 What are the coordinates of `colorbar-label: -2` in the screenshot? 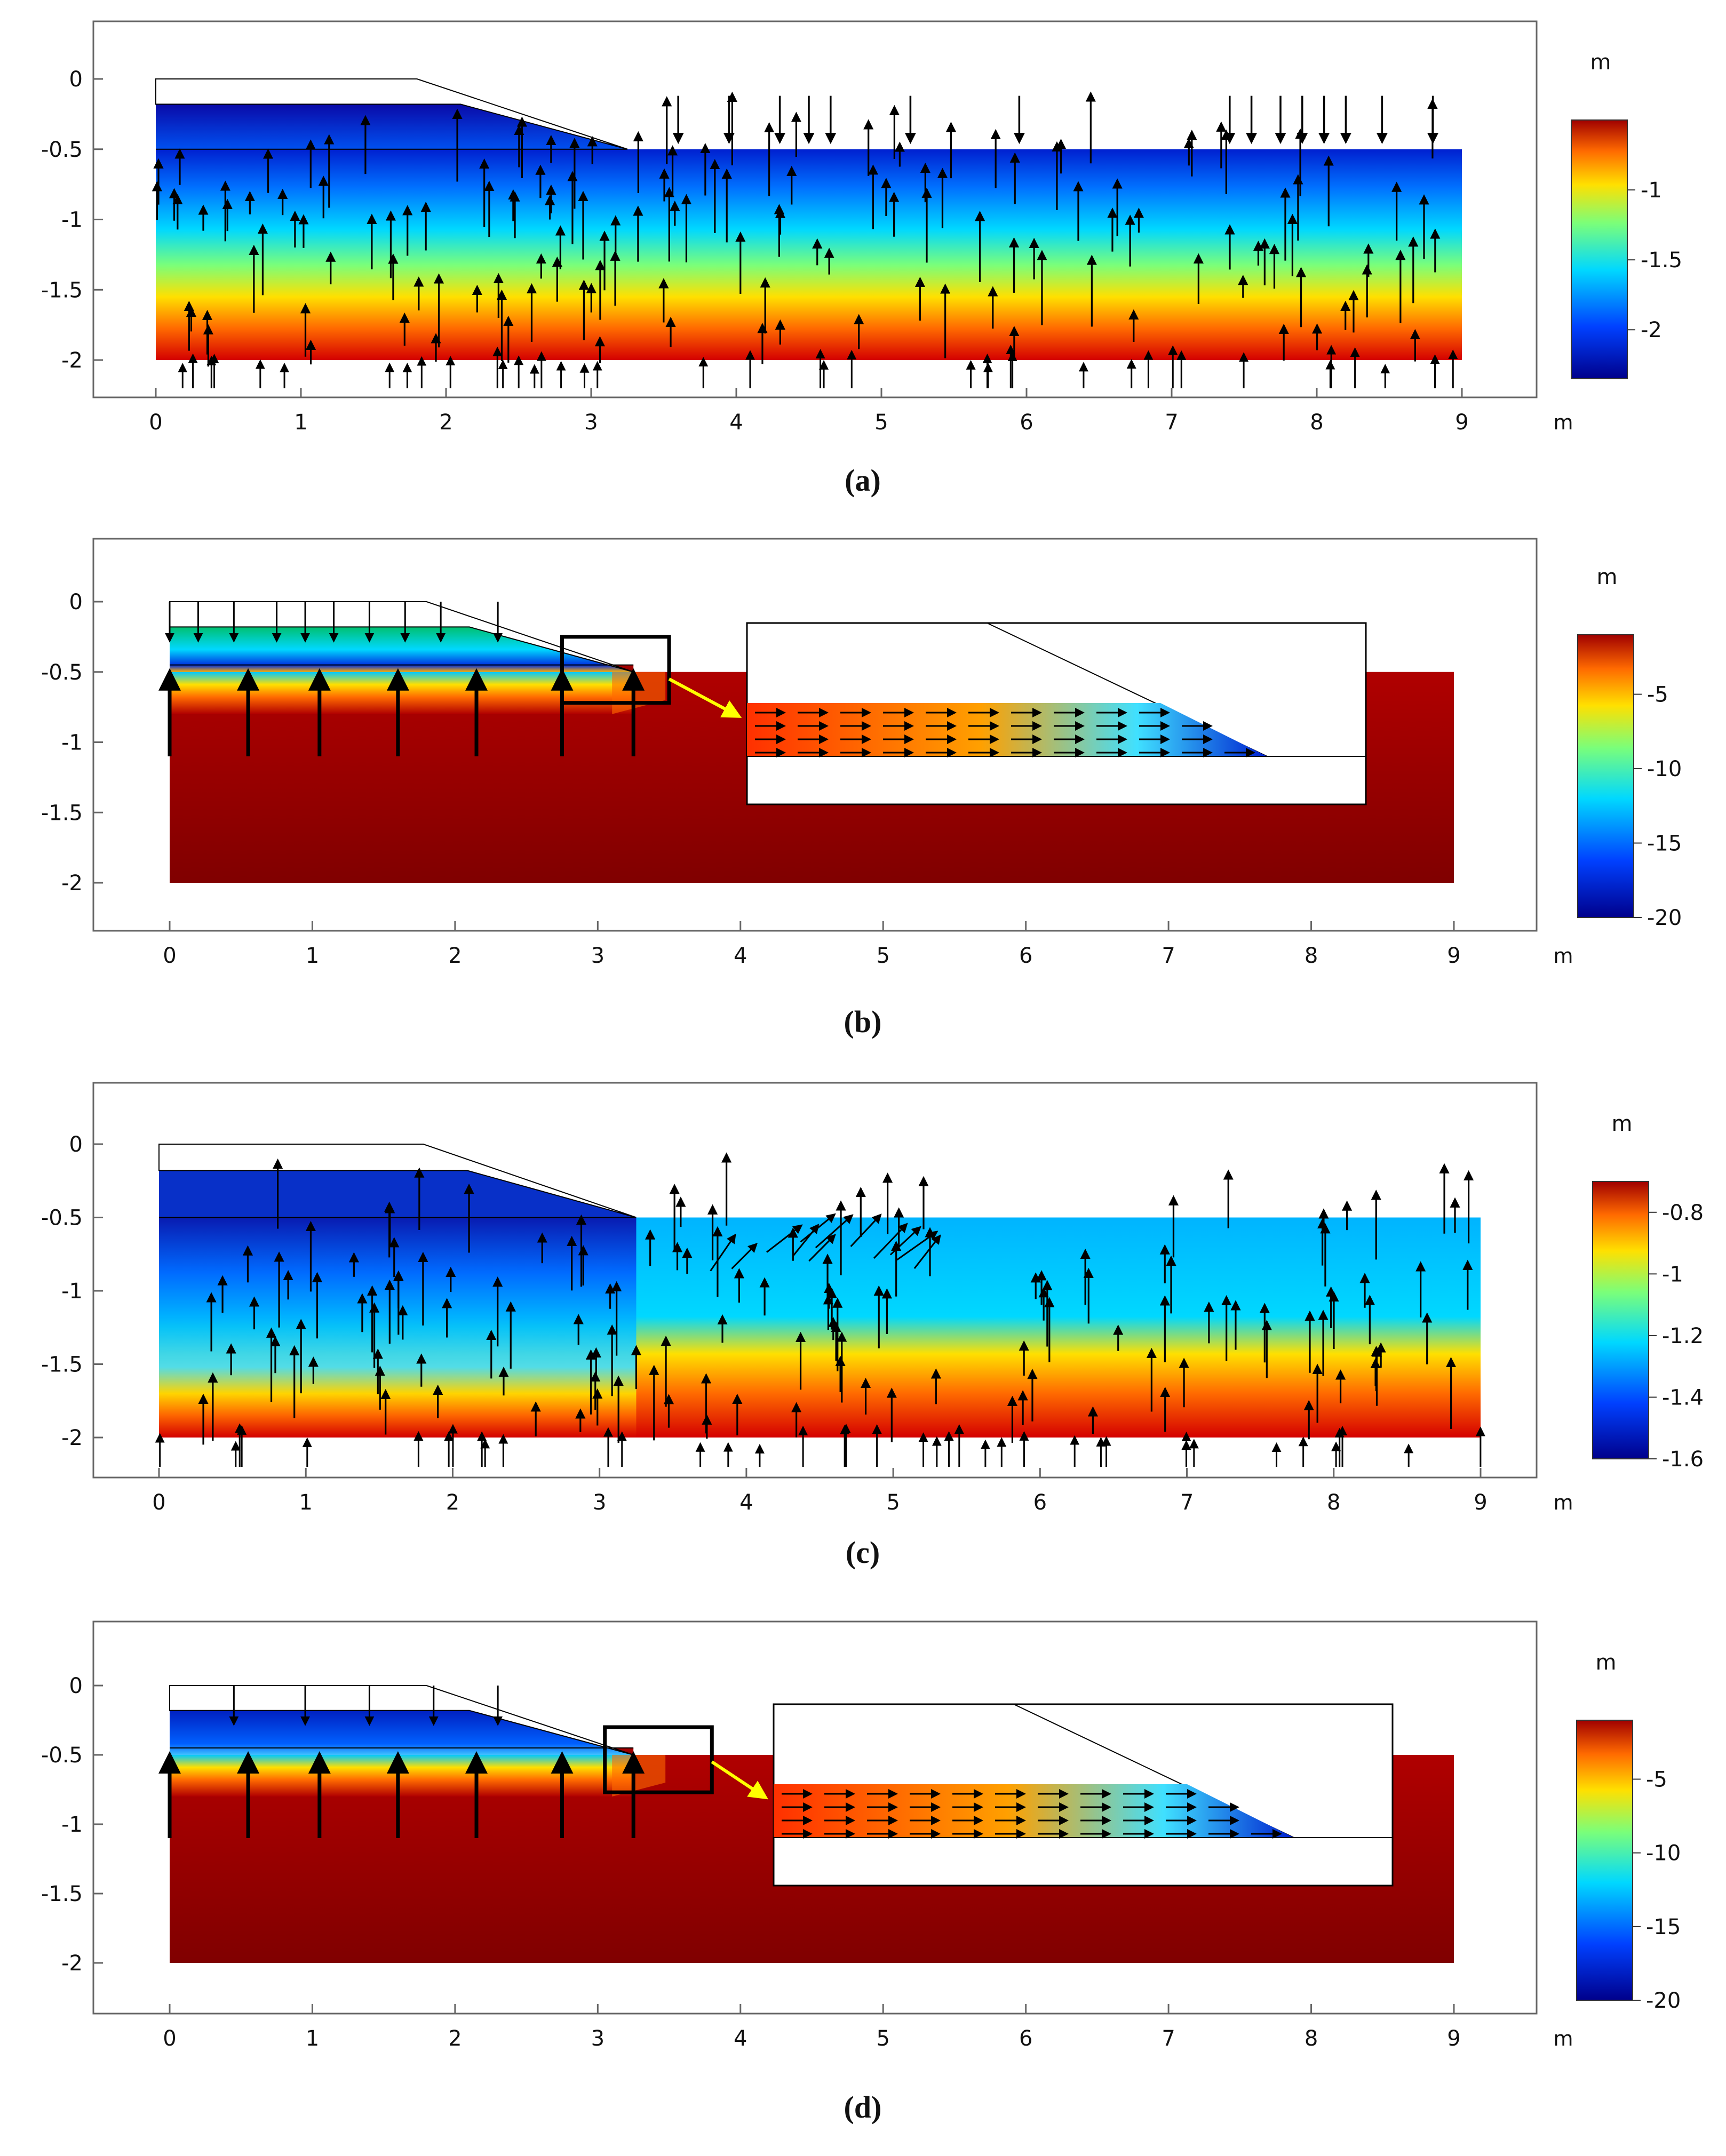 It's located at (1652, 330).